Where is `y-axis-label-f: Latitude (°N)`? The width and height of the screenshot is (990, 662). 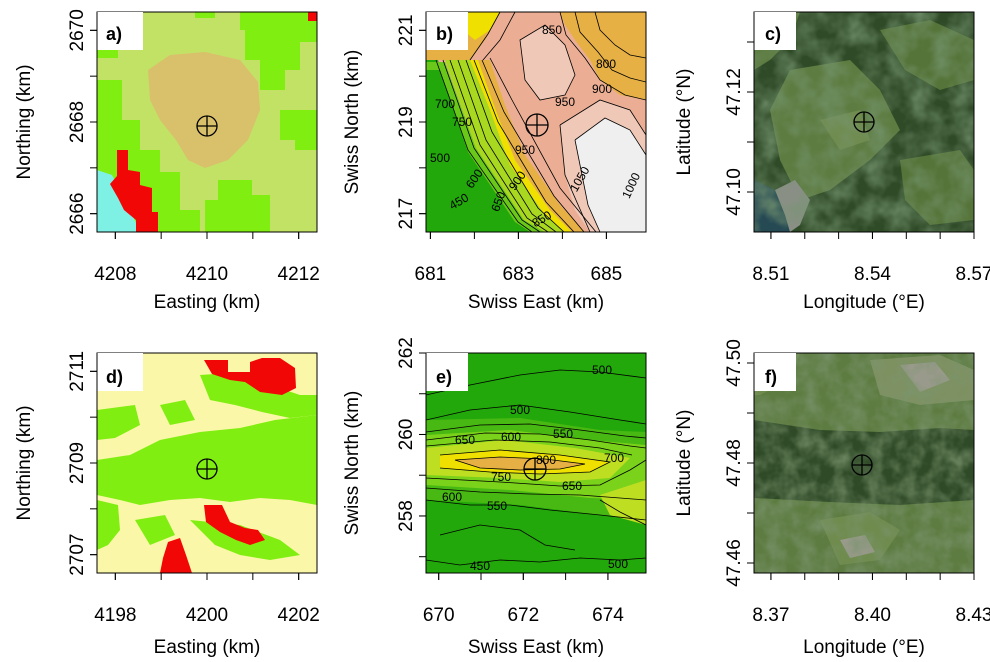 y-axis-label-f: Latitude (°N) is located at coordinates (684, 463).